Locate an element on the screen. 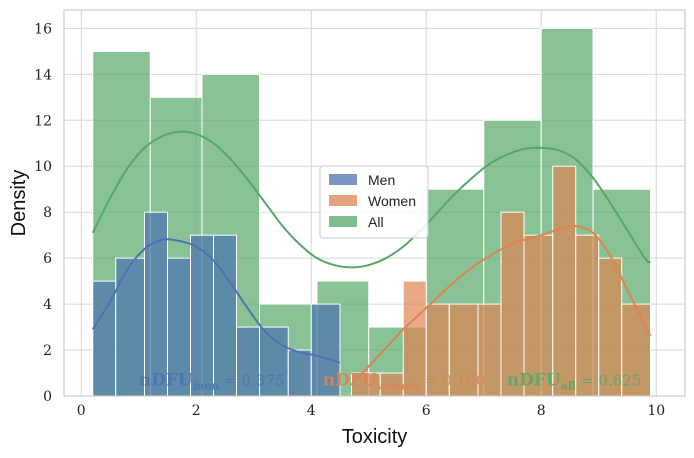 The height and width of the screenshot is (458, 694). annotation-women-value: = 0.100 is located at coordinates (452, 381).